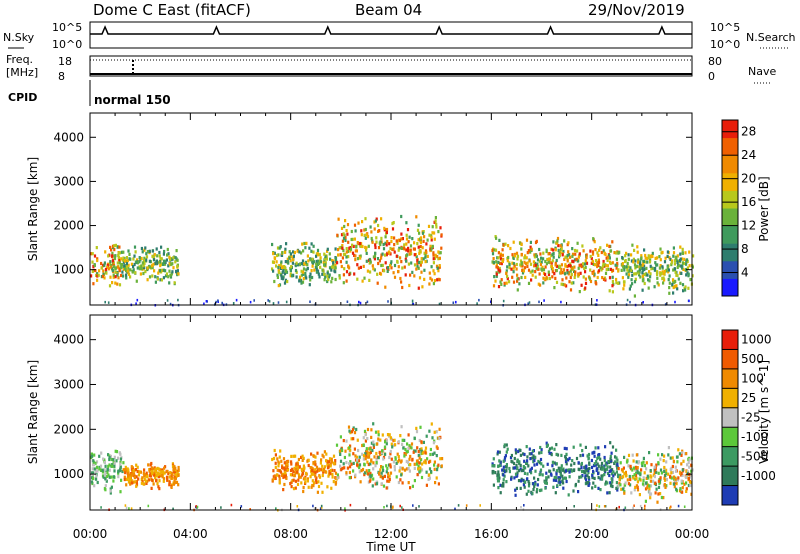 The image size is (800, 554). What do you see at coordinates (68, 384) in the screenshot?
I see `y-tick-label: 3000` at bounding box center [68, 384].